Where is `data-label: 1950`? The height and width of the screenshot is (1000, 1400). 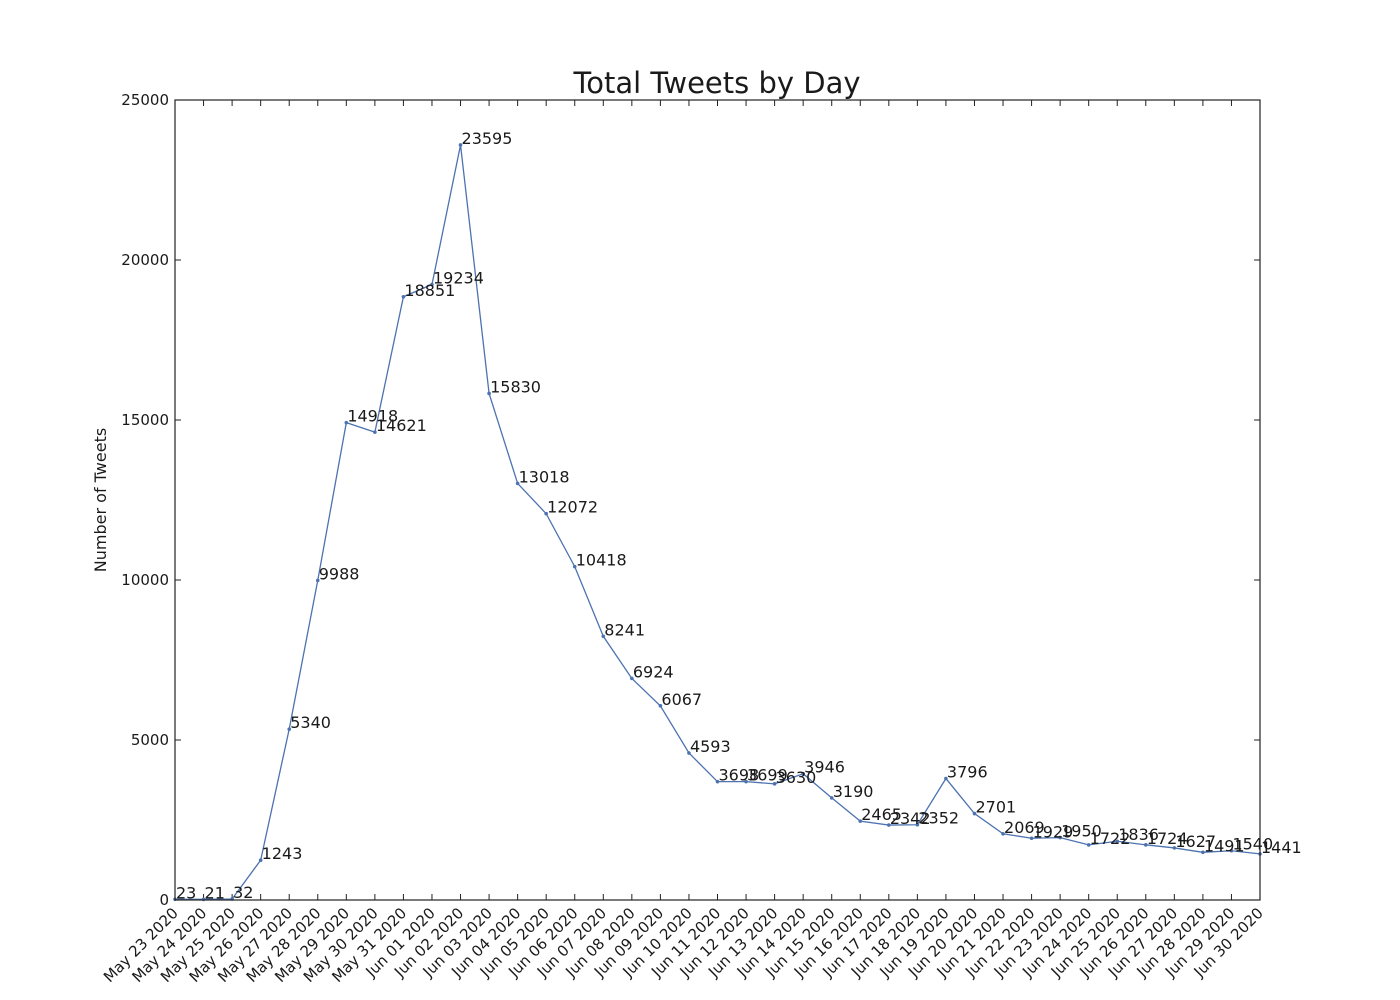 data-label: 1950 is located at coordinates (1081, 831).